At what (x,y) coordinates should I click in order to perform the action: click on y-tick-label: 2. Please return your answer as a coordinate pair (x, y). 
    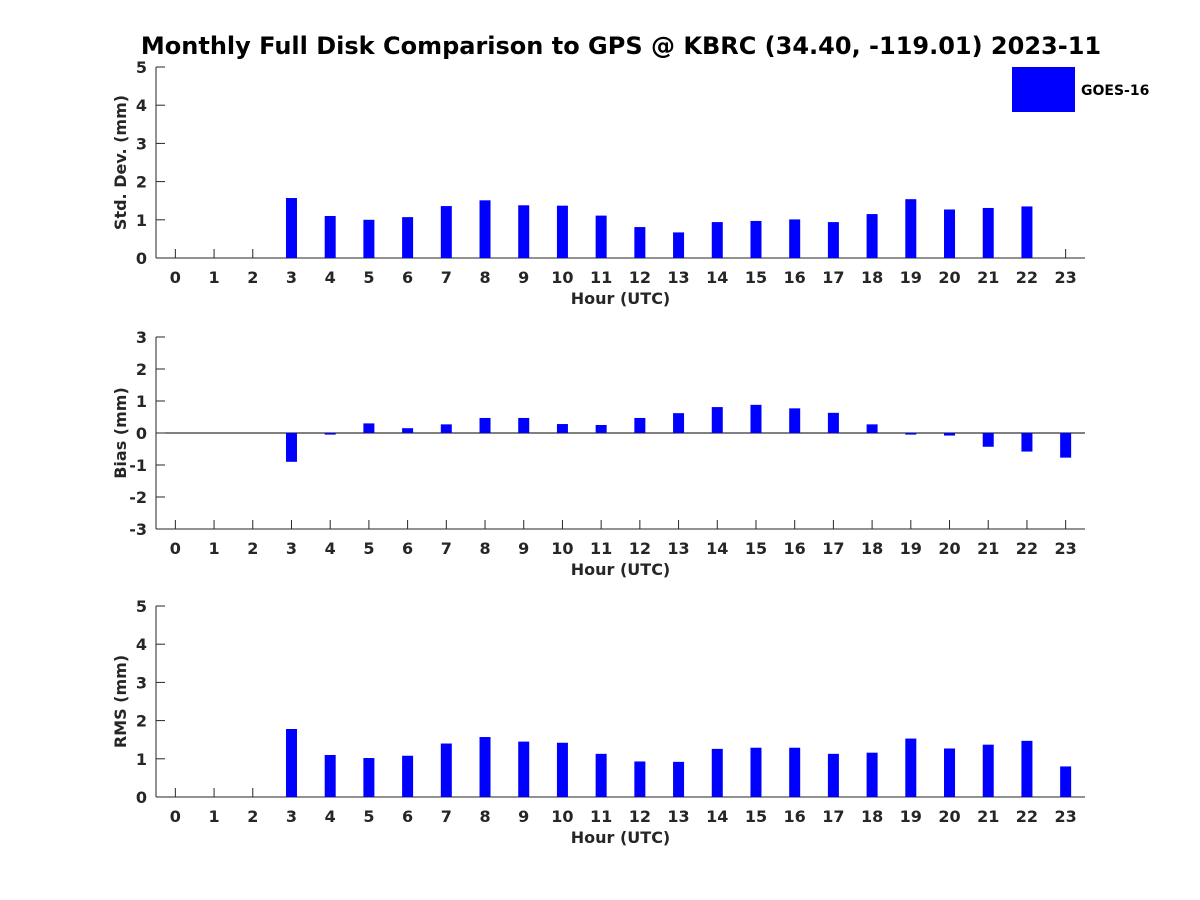
    Looking at the image, I should click on (141, 369).